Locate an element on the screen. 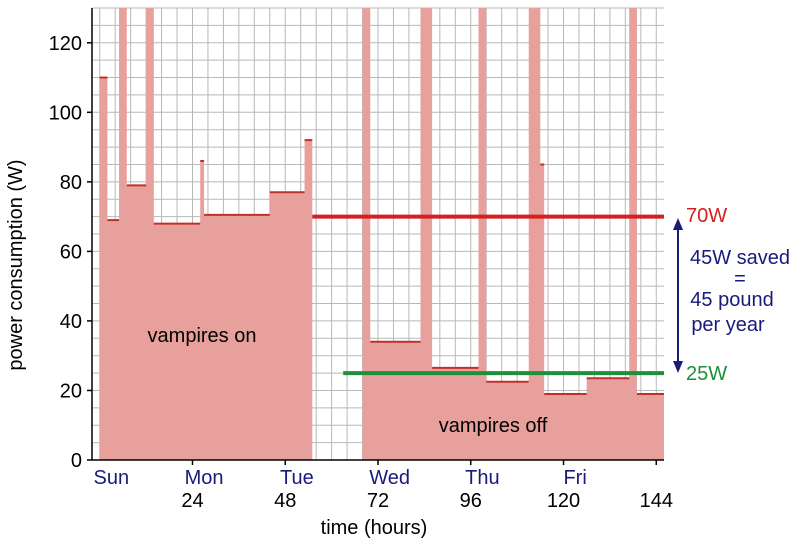 The image size is (800, 545). y-tick-label: 120 is located at coordinates (65, 44).